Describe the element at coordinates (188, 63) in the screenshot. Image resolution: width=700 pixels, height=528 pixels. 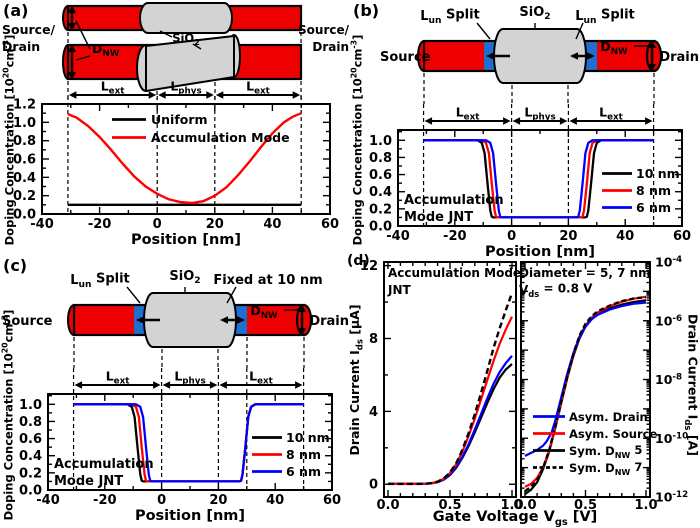
I see `bottom-gate-sio2` at that location.